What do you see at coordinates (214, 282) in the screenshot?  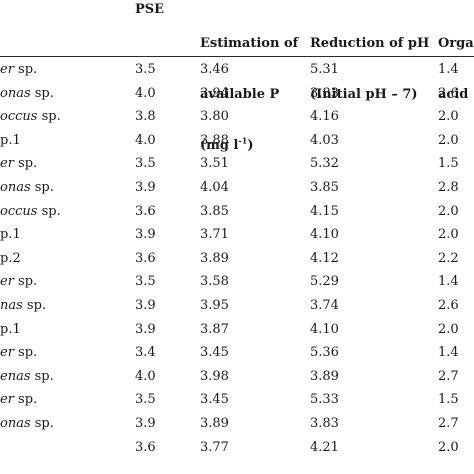 I see `available-p-value: 3.58` at bounding box center [214, 282].